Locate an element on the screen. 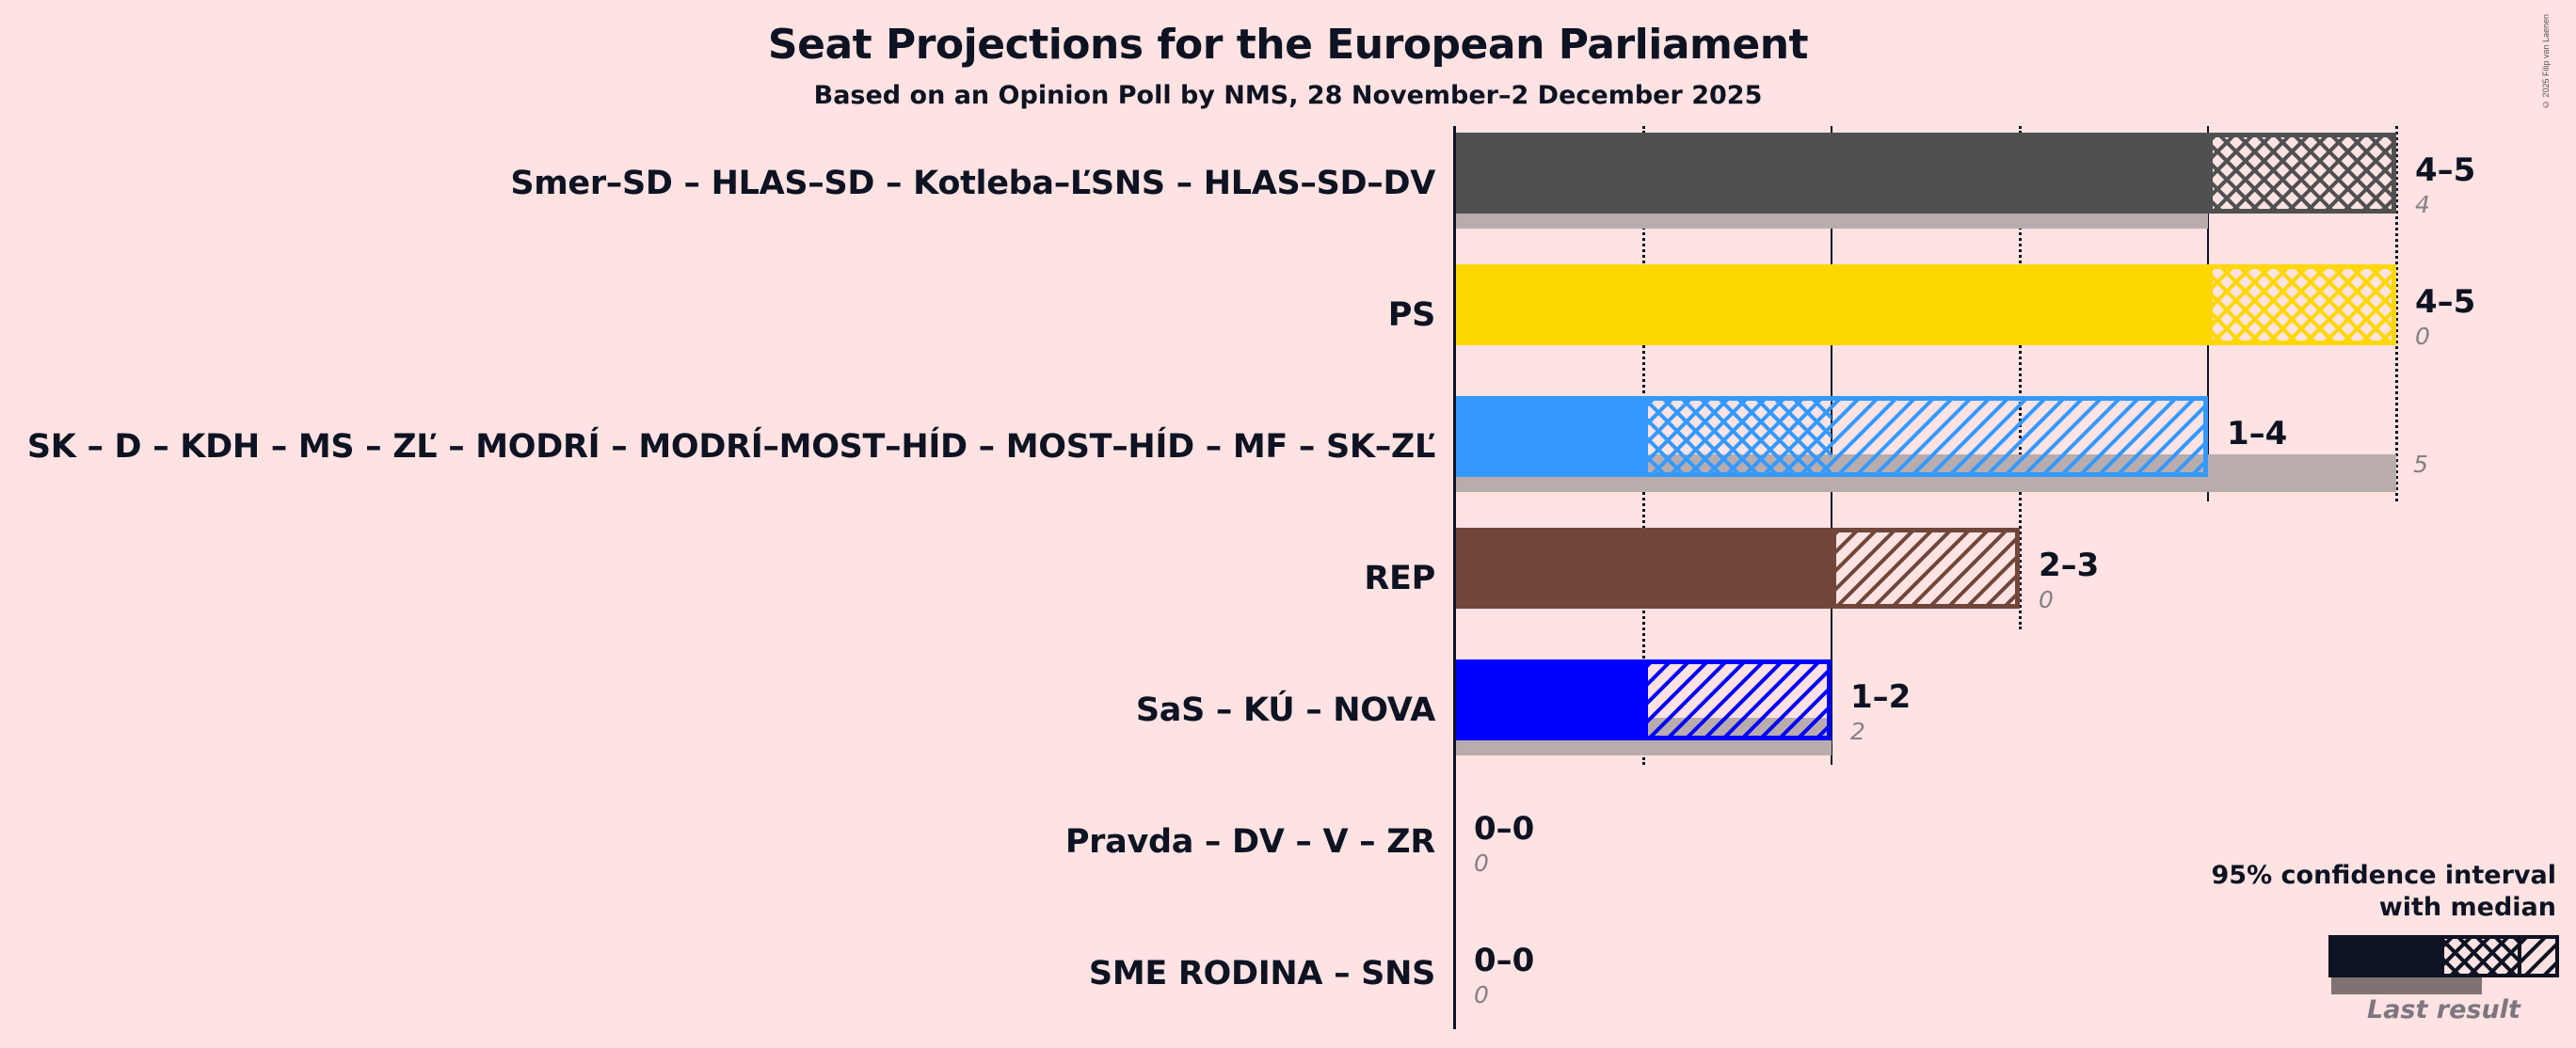  legend-crosshatch-swatch is located at coordinates (2481, 956).